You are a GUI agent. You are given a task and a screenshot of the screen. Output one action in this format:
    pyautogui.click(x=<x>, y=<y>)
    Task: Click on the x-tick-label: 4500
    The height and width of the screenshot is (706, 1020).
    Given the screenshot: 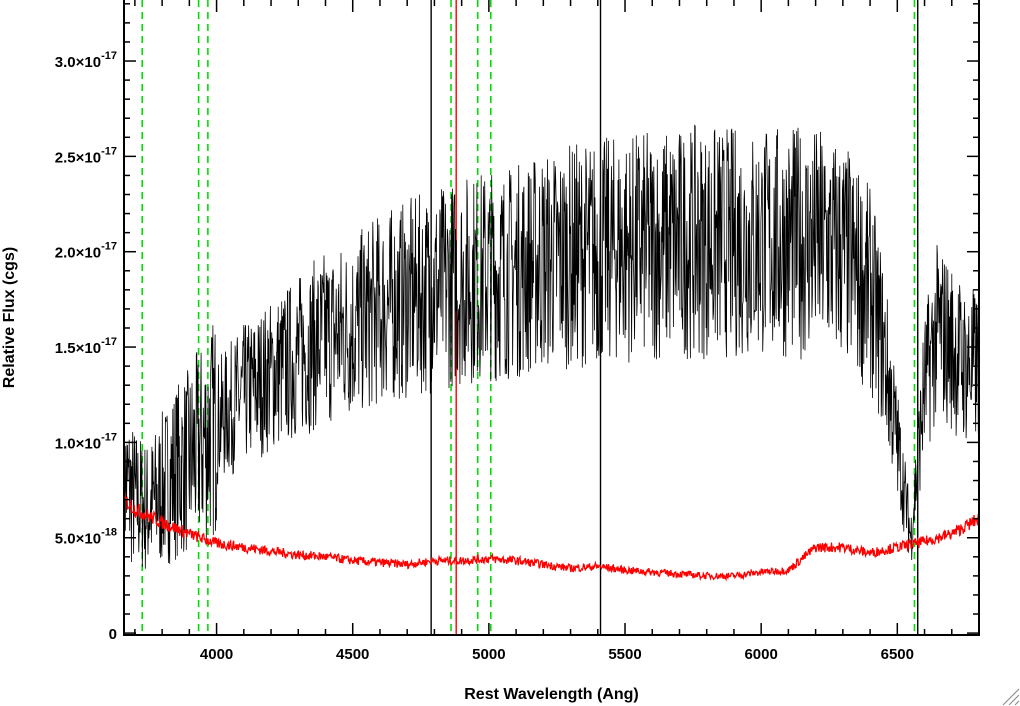 What is the action you would take?
    pyautogui.click(x=352, y=654)
    